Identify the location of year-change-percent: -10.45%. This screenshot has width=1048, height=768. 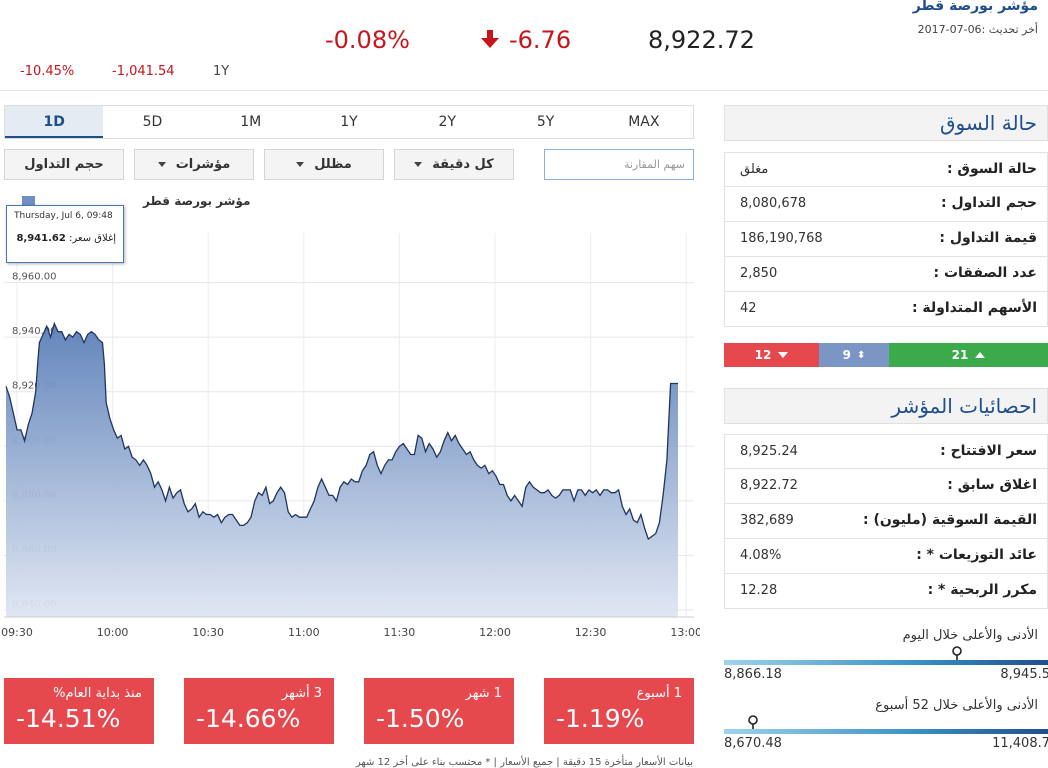
(47, 71).